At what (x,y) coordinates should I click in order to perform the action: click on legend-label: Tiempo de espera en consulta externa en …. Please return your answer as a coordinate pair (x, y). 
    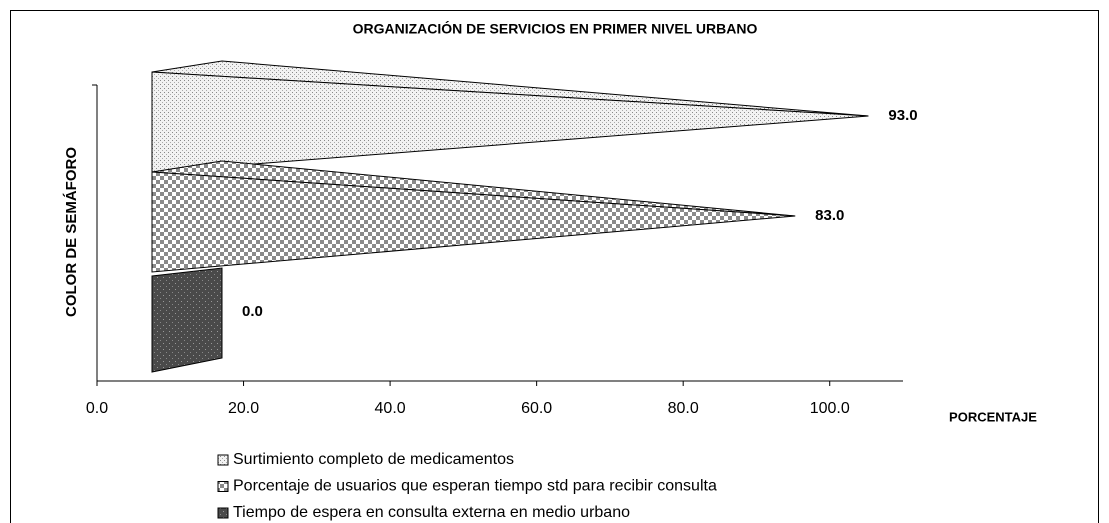
    Looking at the image, I should click on (431, 512).